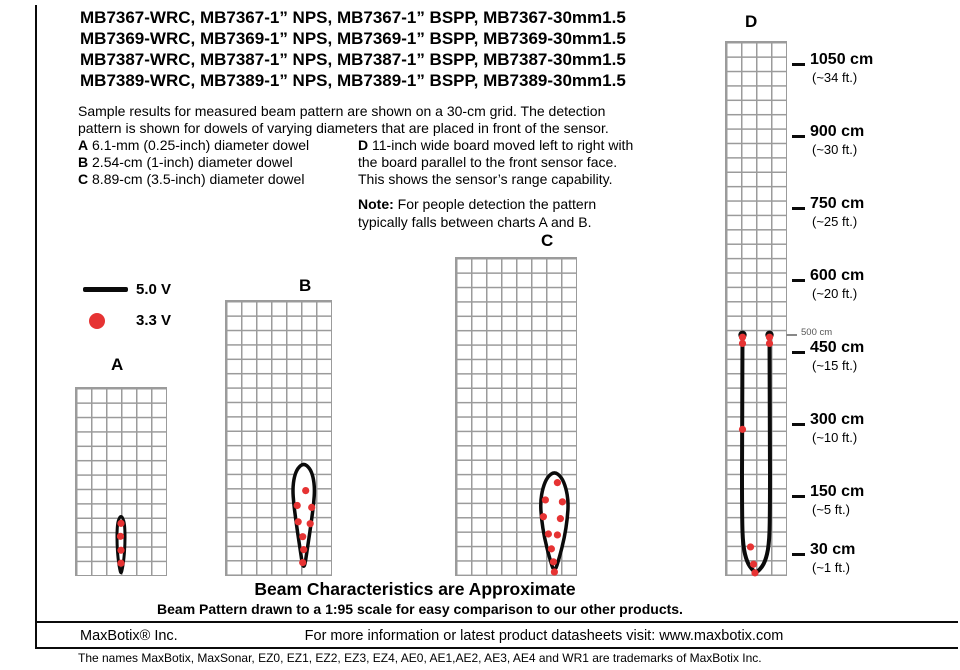 Image resolution: width=960 pixels, height=670 pixels. Describe the element at coordinates (121, 544) in the screenshot. I see `beam-pattern-a` at that location.